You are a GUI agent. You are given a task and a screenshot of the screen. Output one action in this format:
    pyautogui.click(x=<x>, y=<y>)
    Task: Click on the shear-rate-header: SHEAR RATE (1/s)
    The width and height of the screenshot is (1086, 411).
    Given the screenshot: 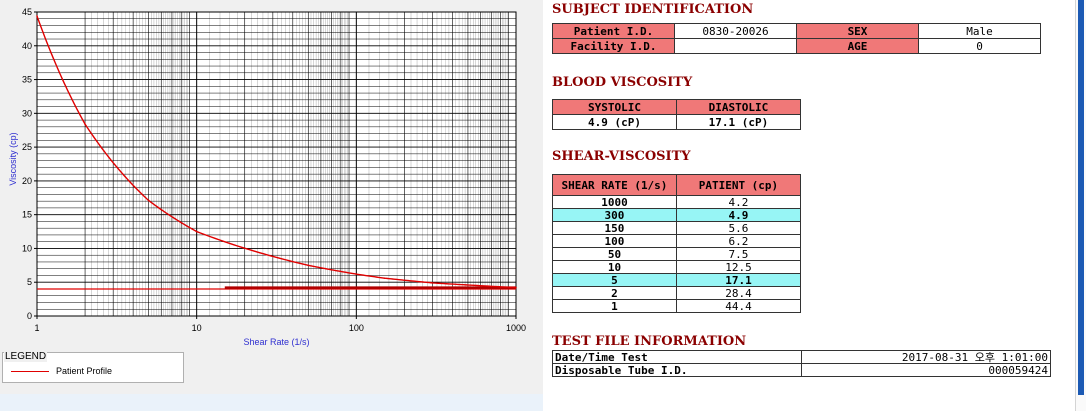 What is the action you would take?
    pyautogui.click(x=614, y=185)
    